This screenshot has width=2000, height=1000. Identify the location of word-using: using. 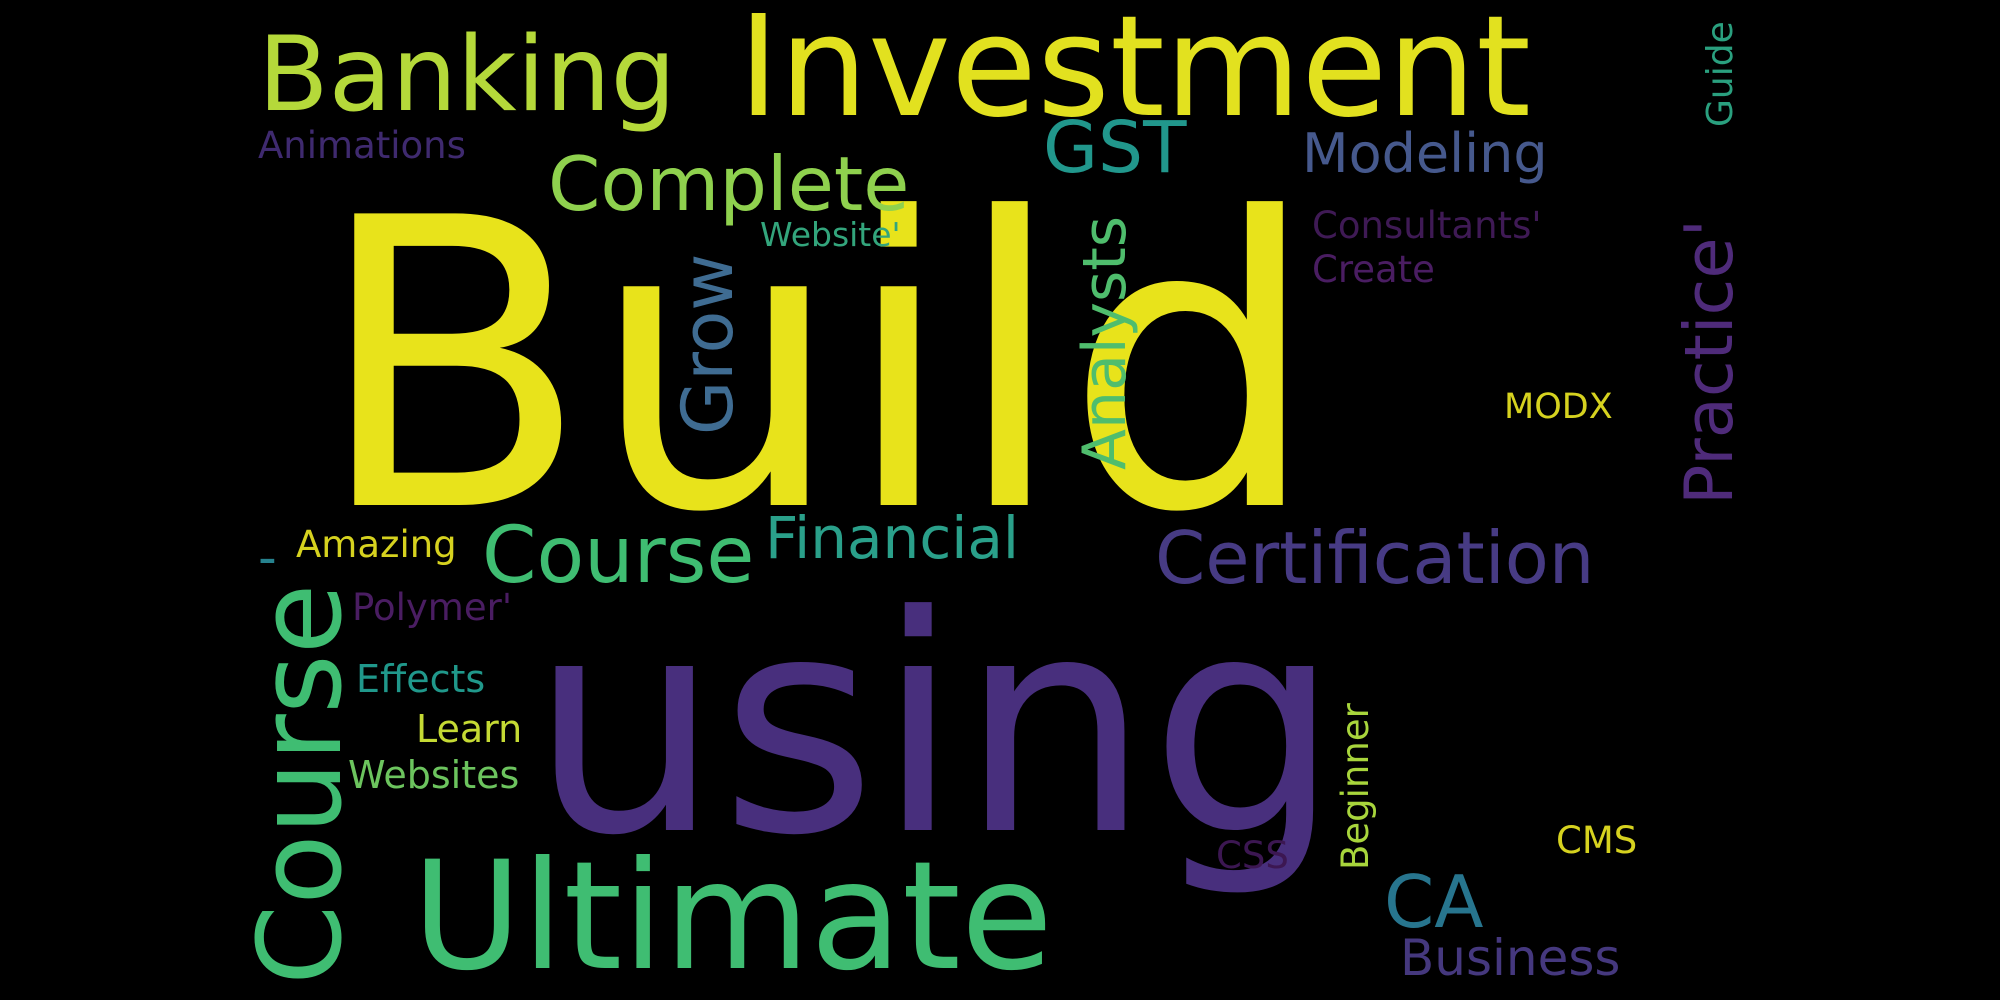
(935, 726).